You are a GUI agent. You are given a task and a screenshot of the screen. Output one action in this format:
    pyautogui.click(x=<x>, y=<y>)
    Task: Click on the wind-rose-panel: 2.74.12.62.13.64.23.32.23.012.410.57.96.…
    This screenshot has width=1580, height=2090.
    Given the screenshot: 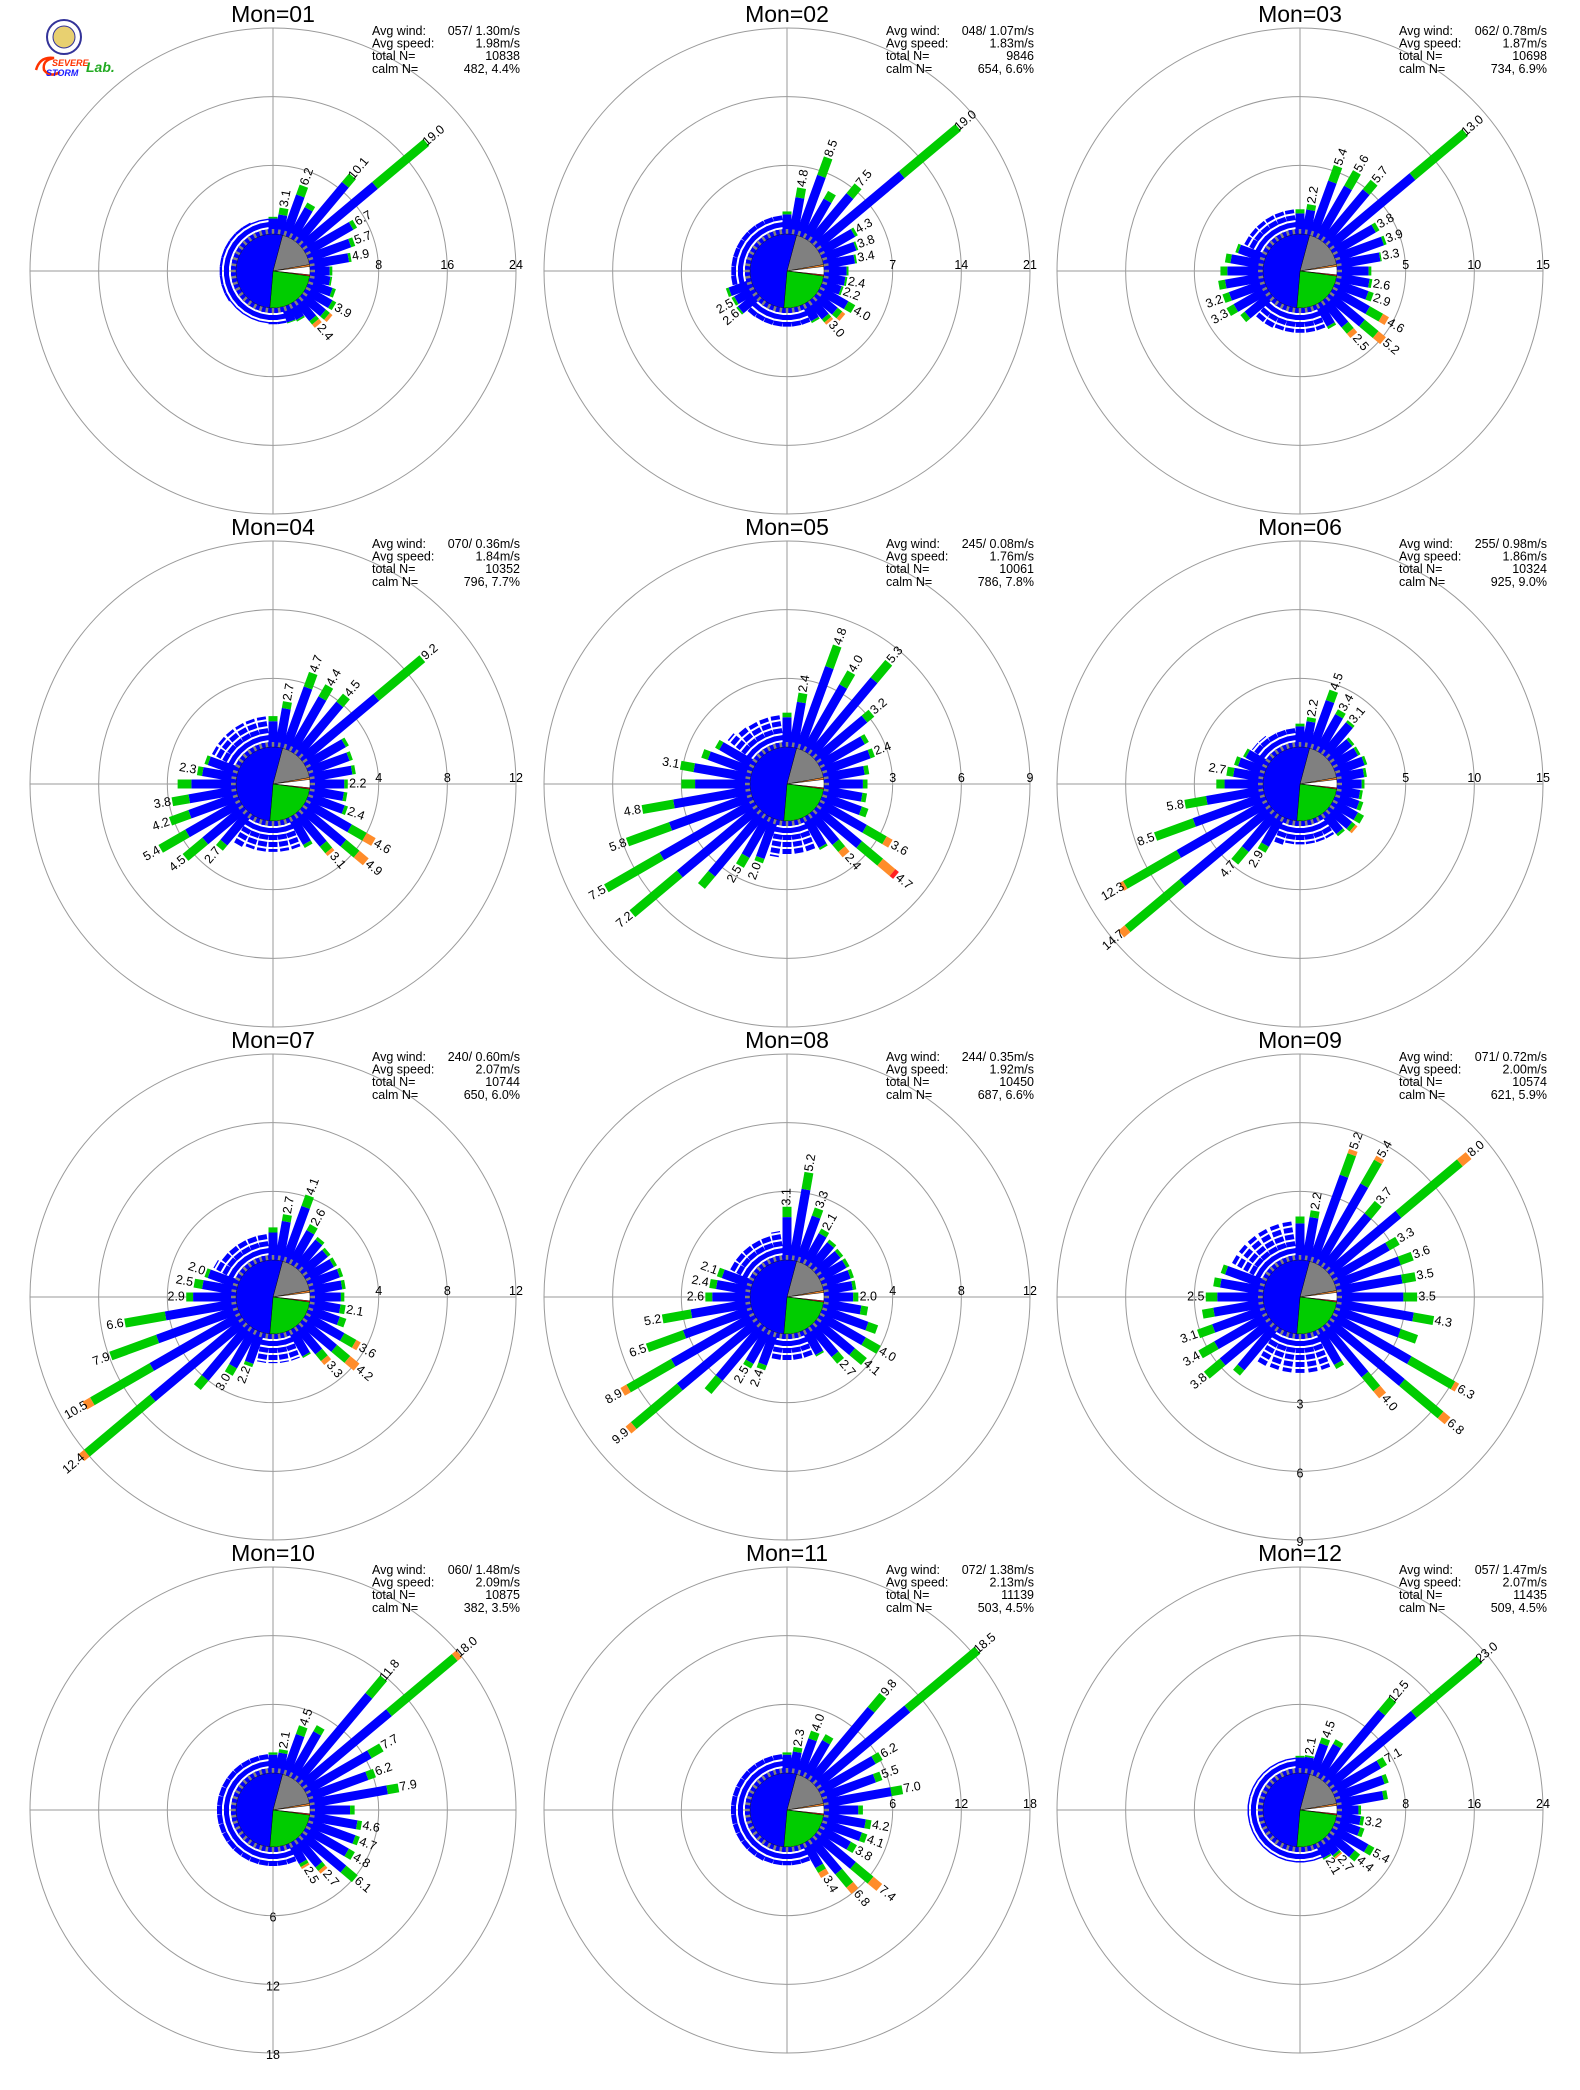 What is the action you would take?
    pyautogui.click(x=276, y=1284)
    